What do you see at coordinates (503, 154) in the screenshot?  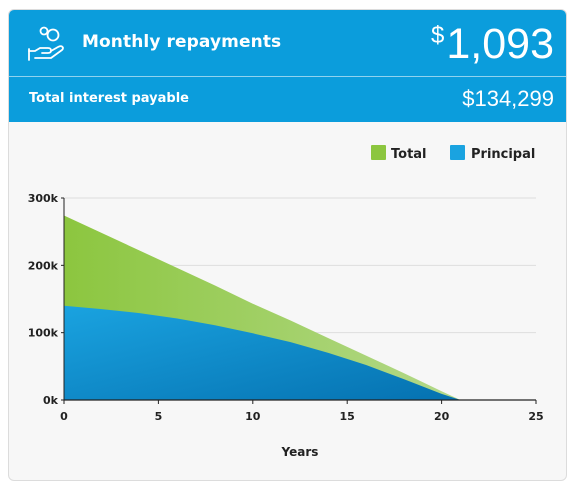 I see `legend-label-principal: Principal` at bounding box center [503, 154].